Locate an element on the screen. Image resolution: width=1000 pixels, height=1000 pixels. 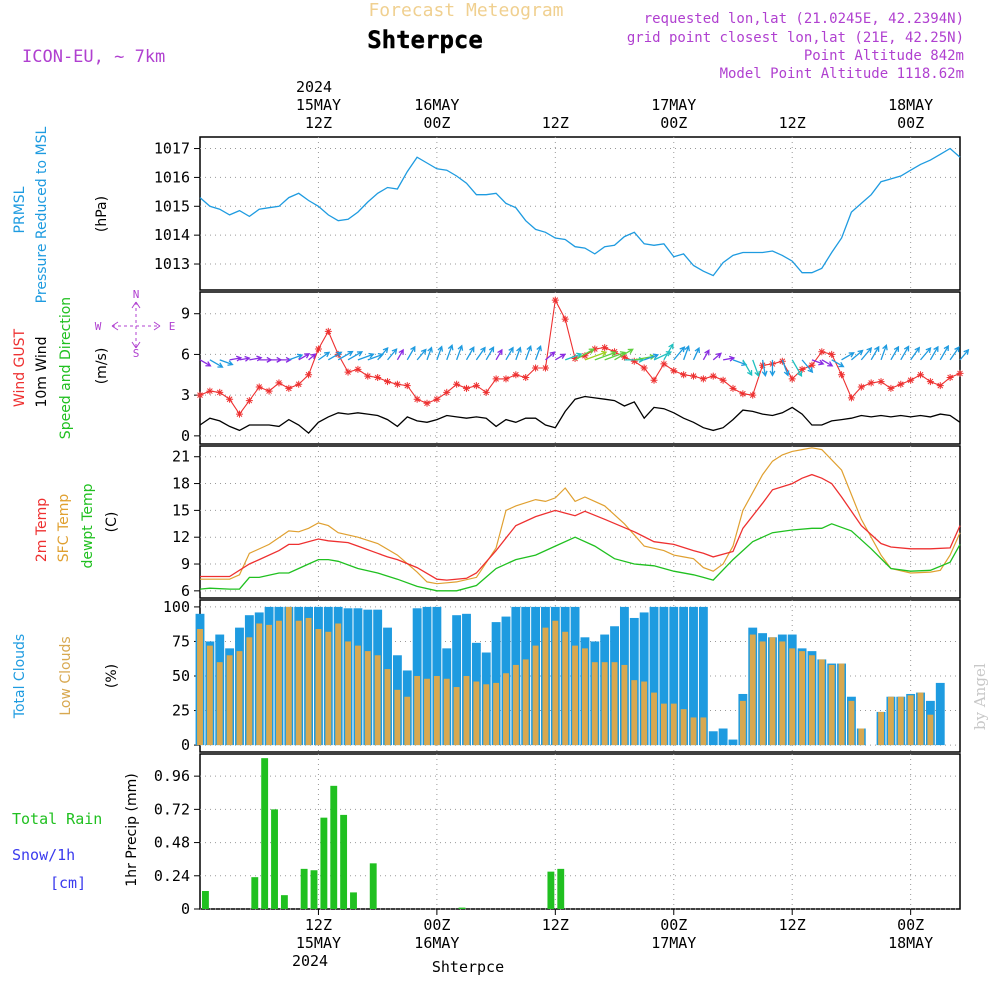
bottom-date-label: 17MAY is located at coordinates (673, 943).